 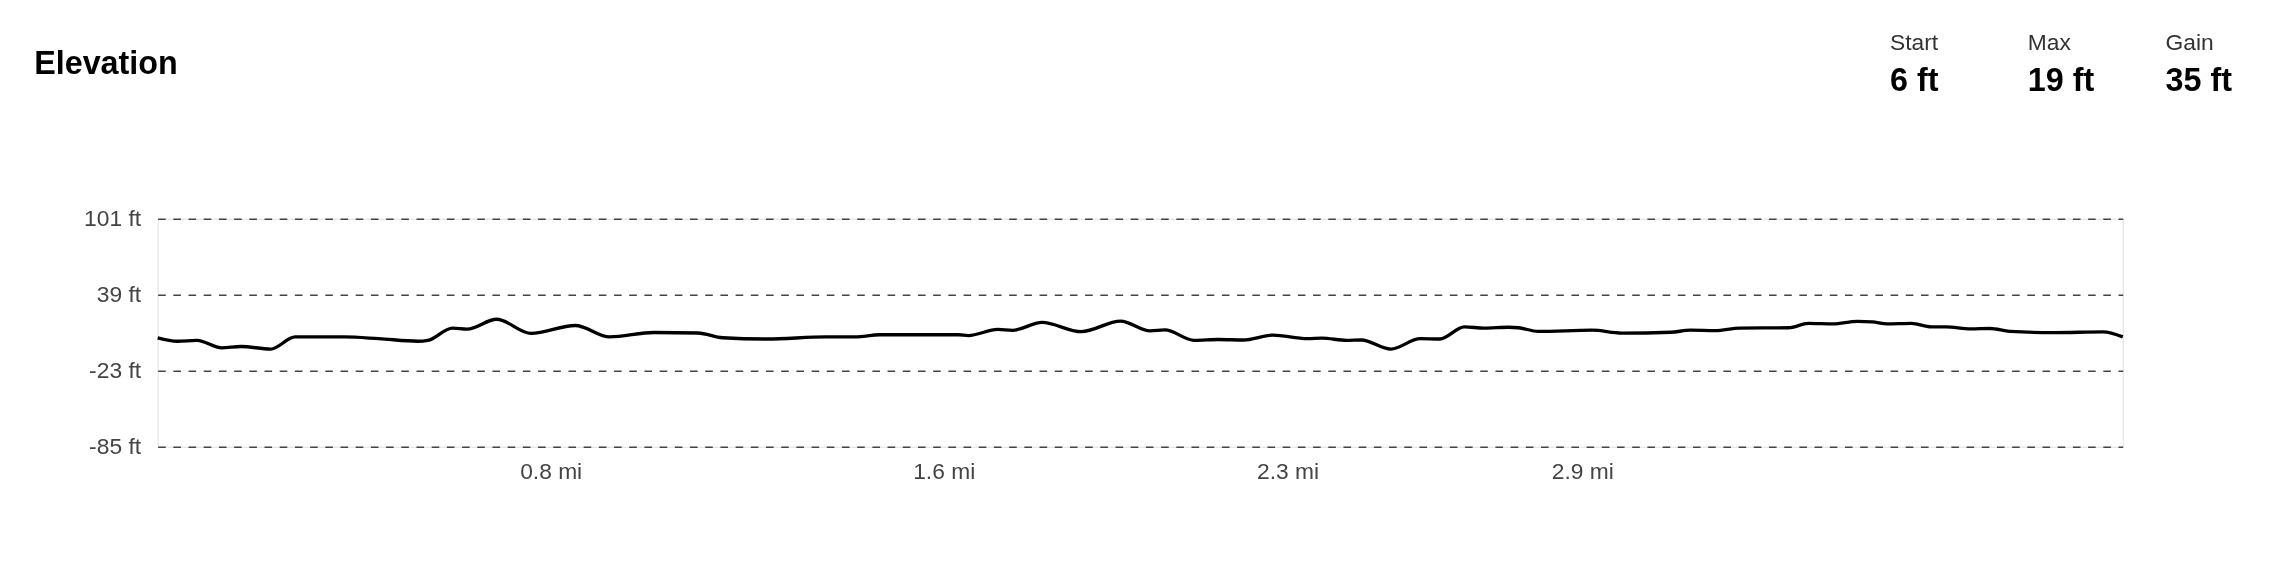 I want to click on text: 35 ft, so click(x=2199, y=79).